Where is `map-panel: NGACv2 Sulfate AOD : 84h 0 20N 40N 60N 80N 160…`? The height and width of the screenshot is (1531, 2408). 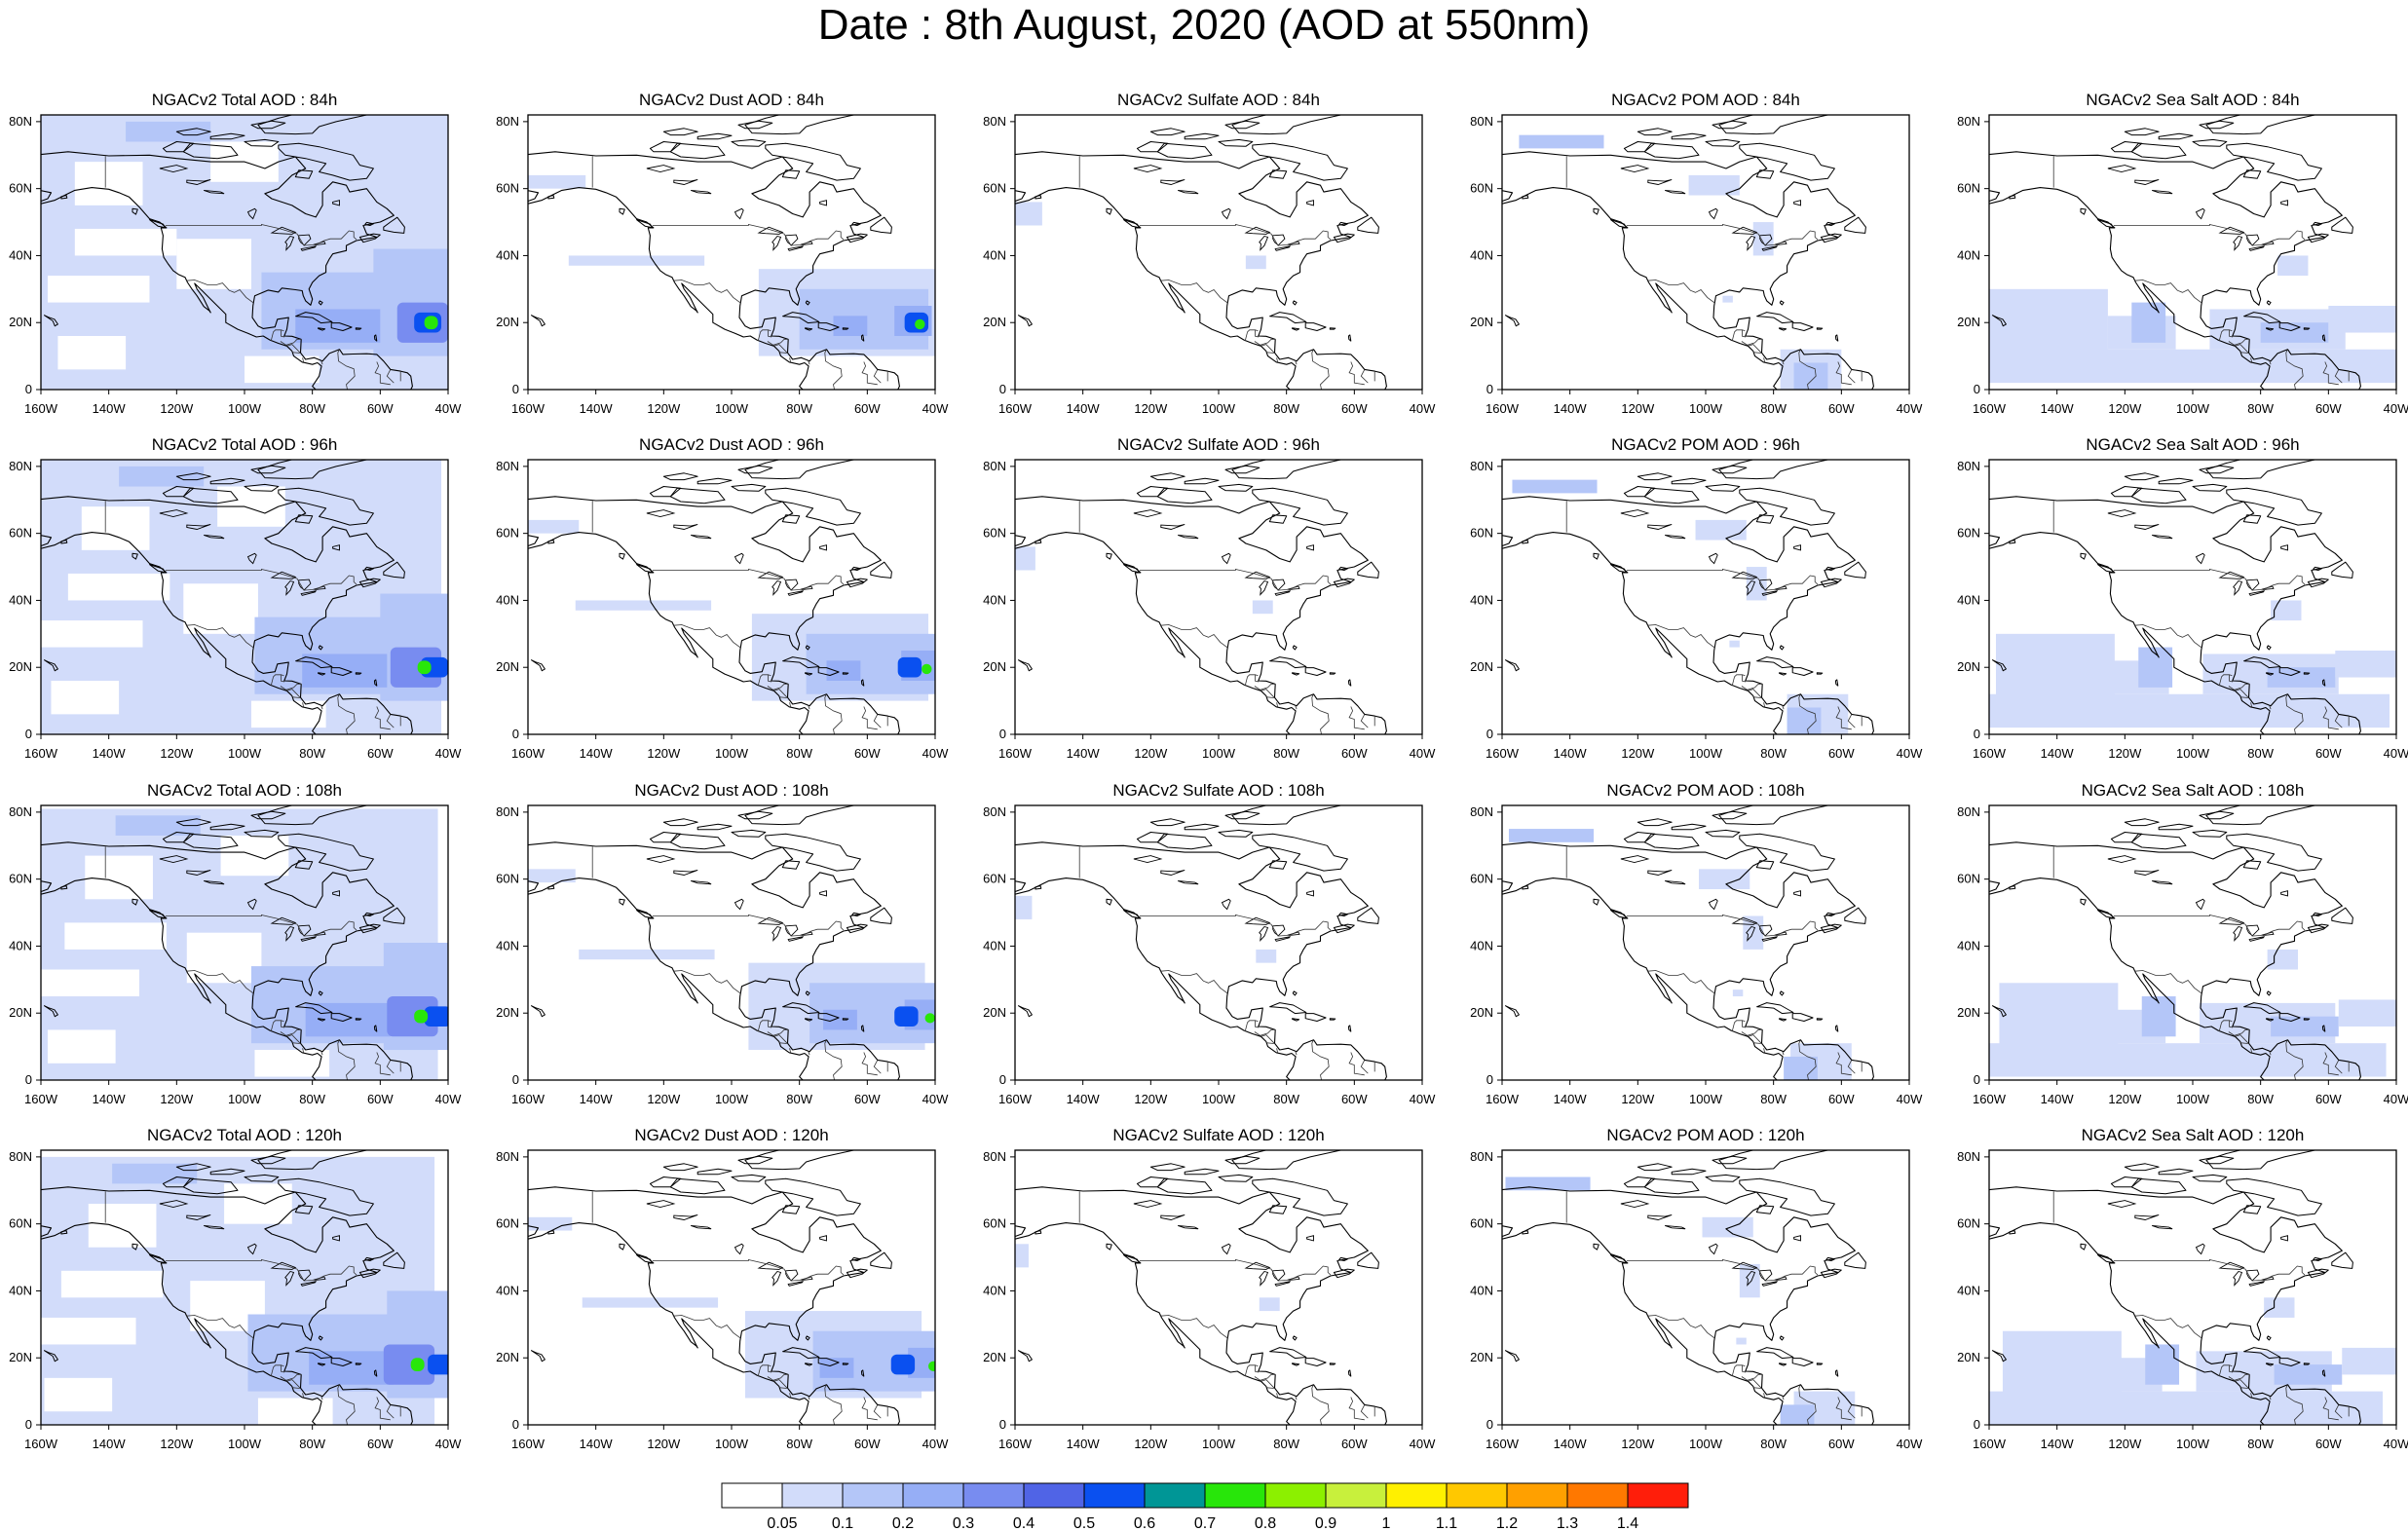
map-panel: NGACv2 Sulfate AOD : 84h 0 20N 40N 60N 80N 160… is located at coordinates (1209, 253).